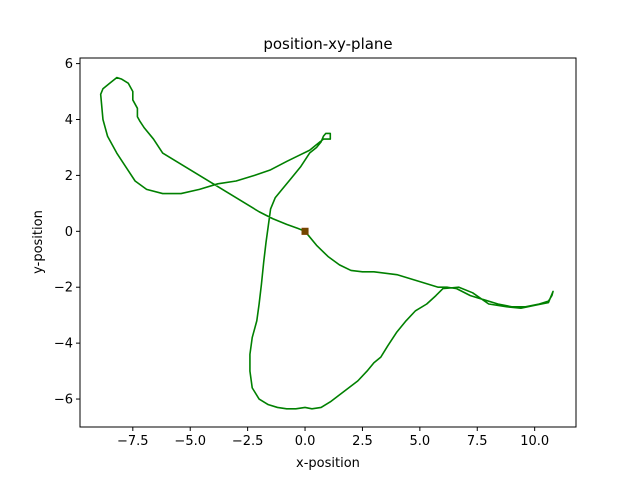  Describe the element at coordinates (190, 441) in the screenshot. I see `x-tick-label: −5.0` at that location.